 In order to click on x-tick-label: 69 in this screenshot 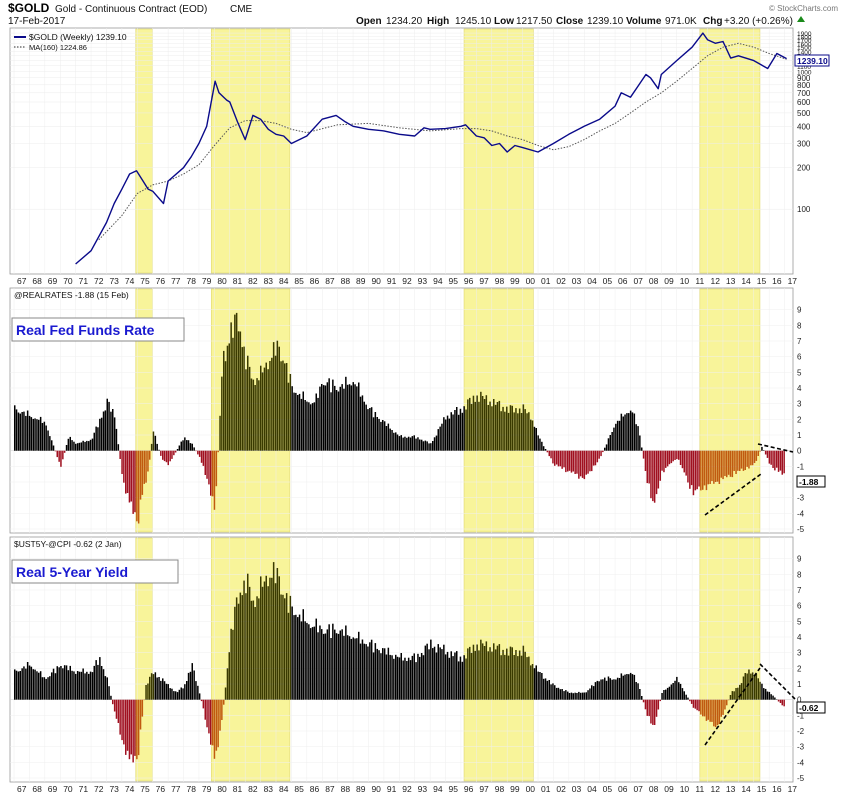, I will do `click(53, 281)`.